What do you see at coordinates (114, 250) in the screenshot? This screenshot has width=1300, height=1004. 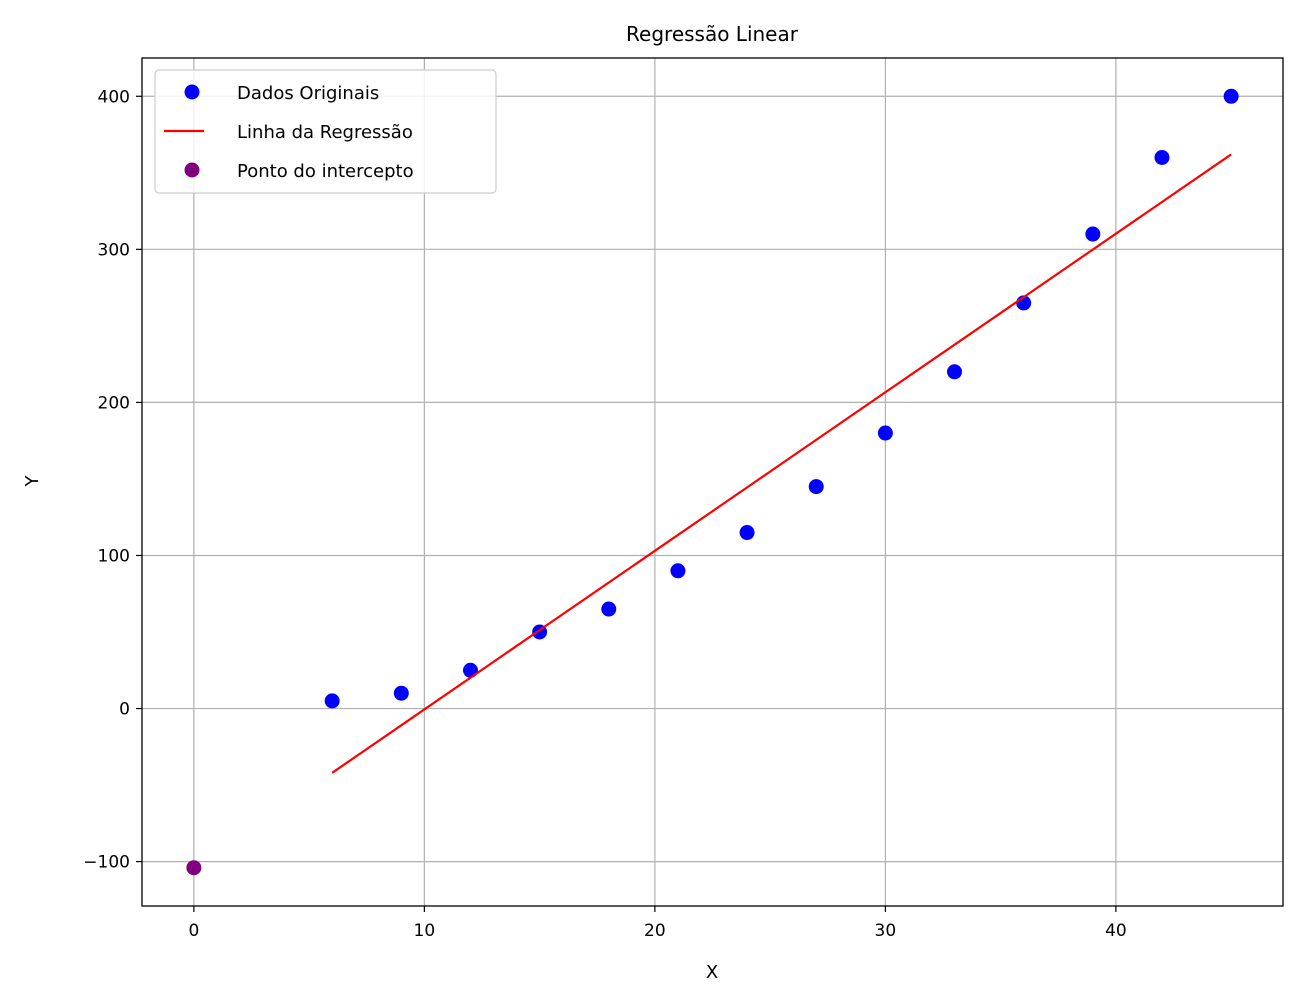 I see `y-tick-label: 300` at bounding box center [114, 250].